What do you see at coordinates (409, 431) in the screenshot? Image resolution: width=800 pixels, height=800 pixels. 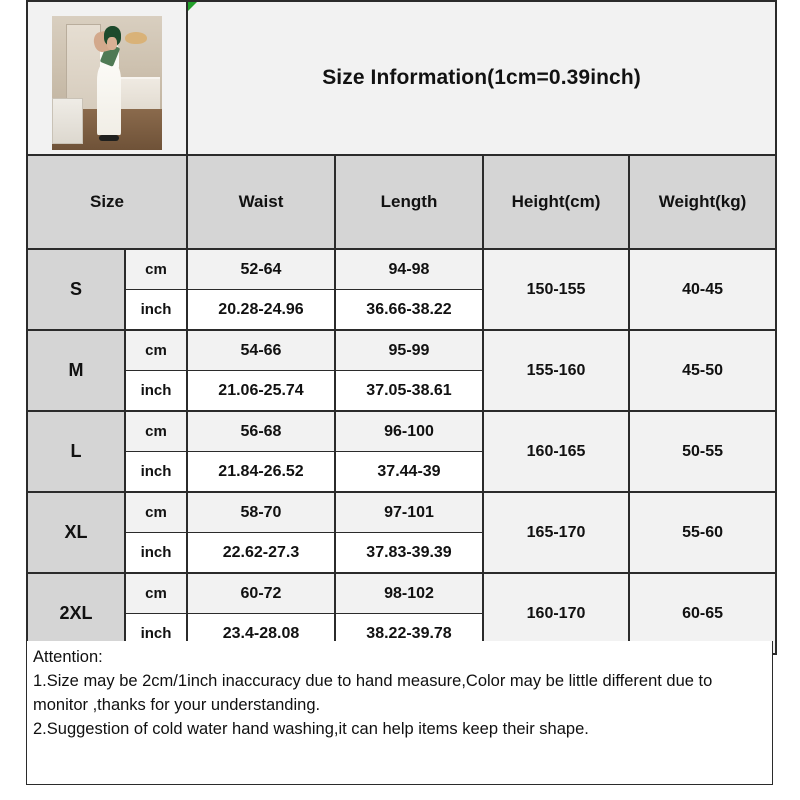 I see `length-cm: 96-100` at bounding box center [409, 431].